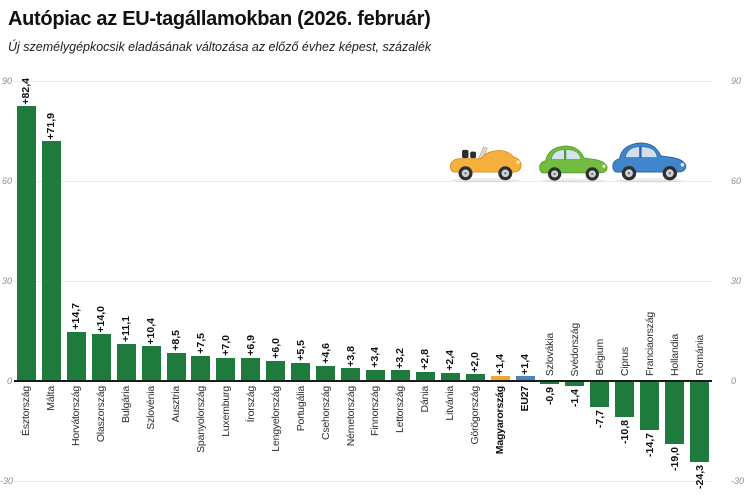 Image resolution: width=750 pixels, height=500 pixels. I want to click on bar-Portugália, so click(301, 371).